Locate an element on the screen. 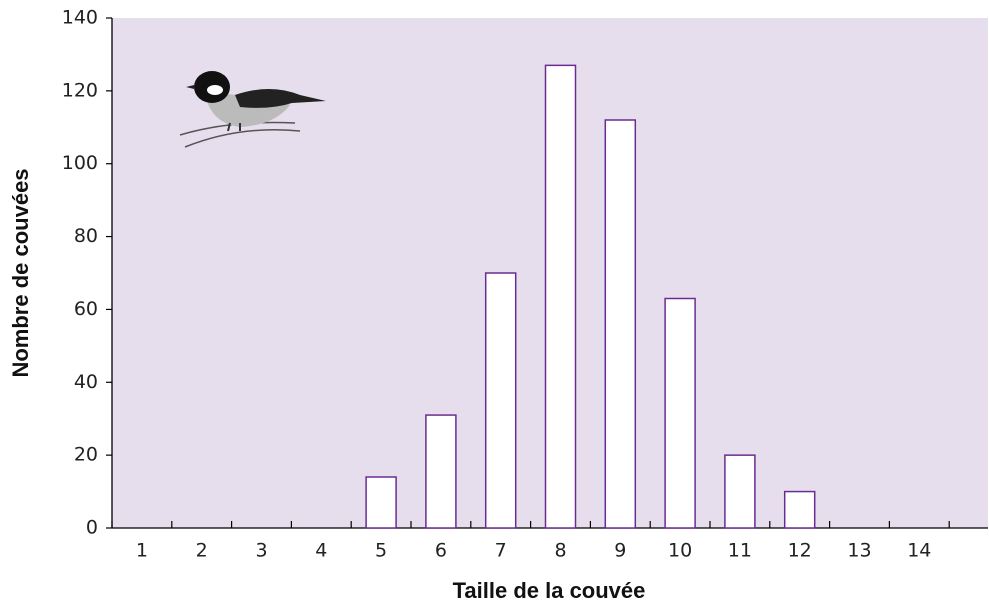 Image resolution: width=989 pixels, height=603 pixels. x-tick-label: 14 is located at coordinates (919, 551).